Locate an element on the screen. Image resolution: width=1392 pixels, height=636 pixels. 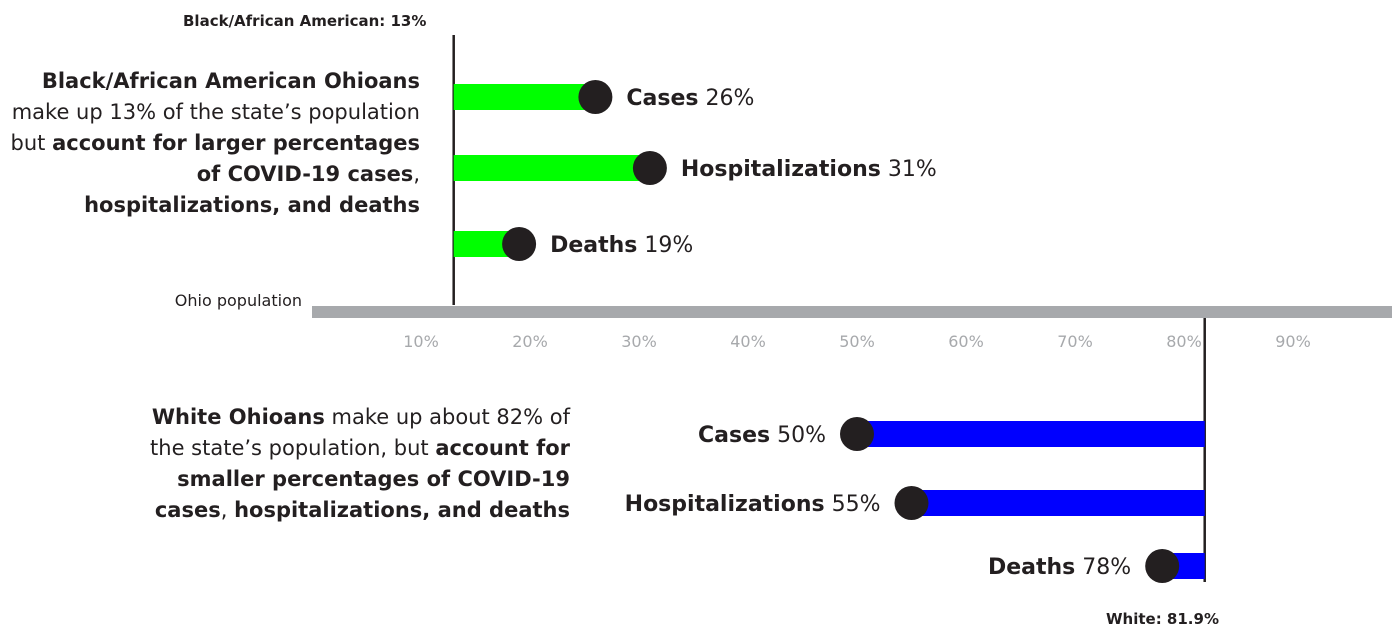
x-axis-line is located at coordinates (852, 312).